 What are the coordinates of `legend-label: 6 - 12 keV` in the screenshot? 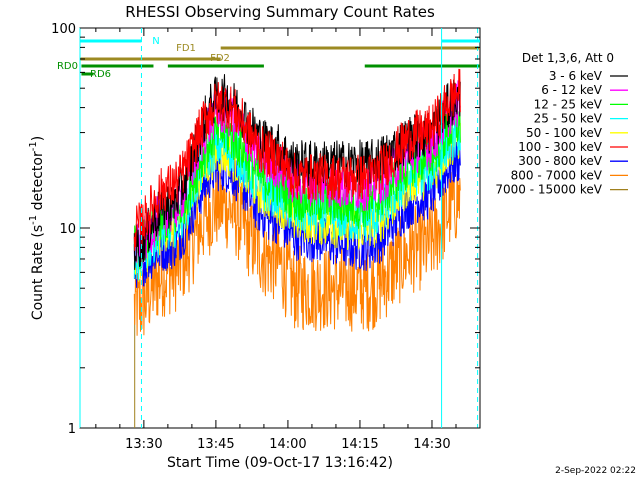 It's located at (572, 90).